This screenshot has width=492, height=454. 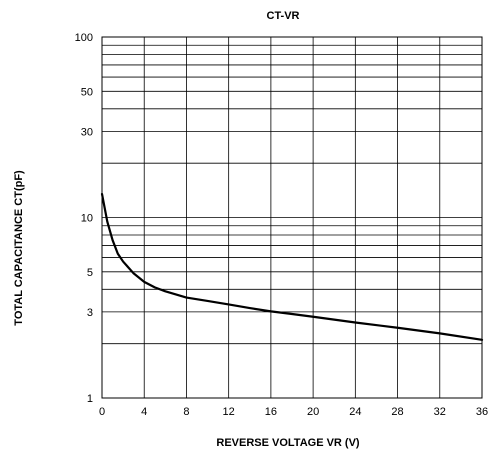 I want to click on y-tick-label: 100, so click(x=84, y=38).